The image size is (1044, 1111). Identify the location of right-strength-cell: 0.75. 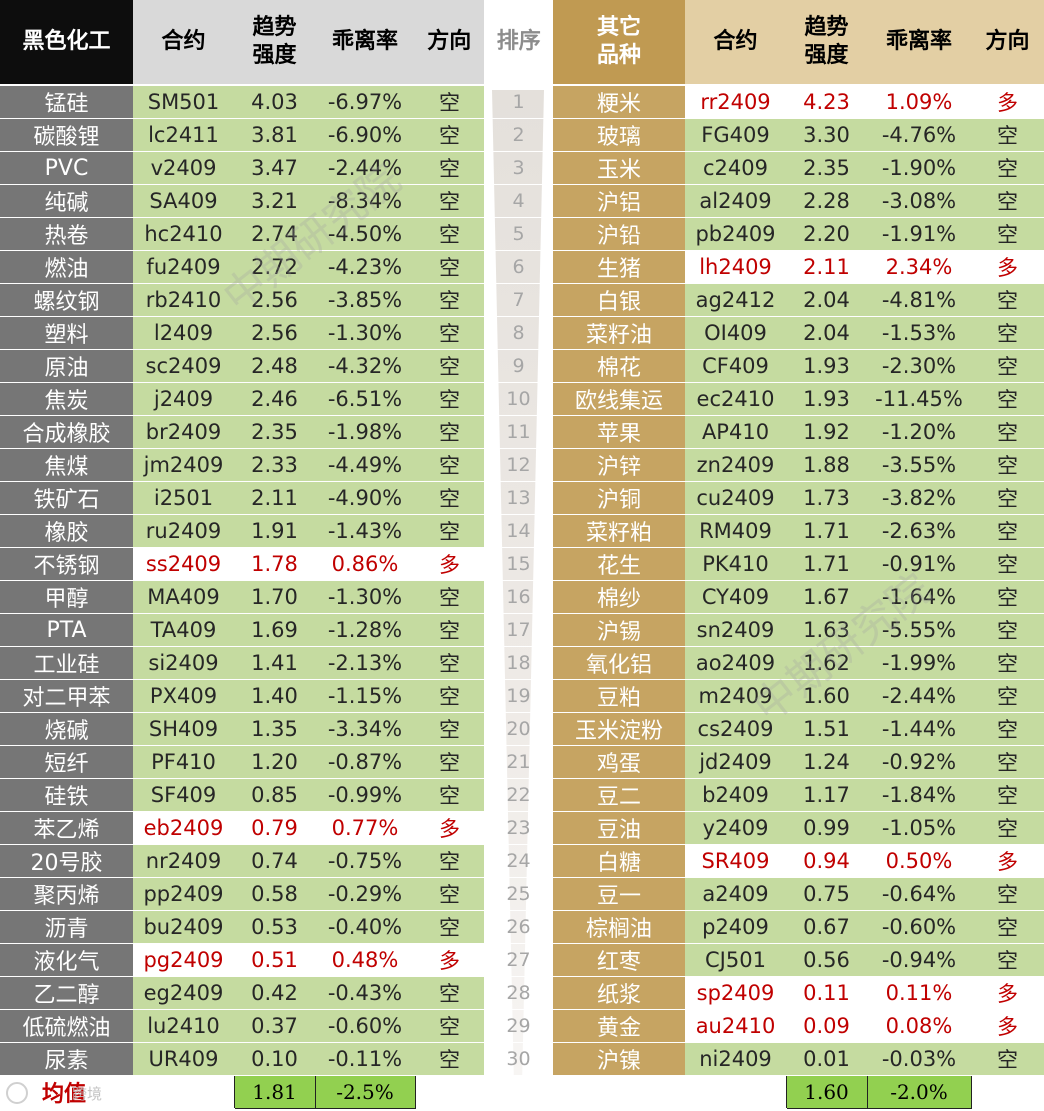
(826, 894).